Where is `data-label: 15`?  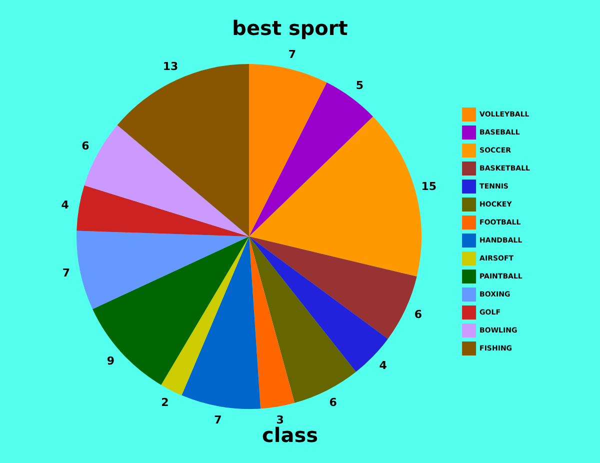
data-label: 15 is located at coordinates (429, 187).